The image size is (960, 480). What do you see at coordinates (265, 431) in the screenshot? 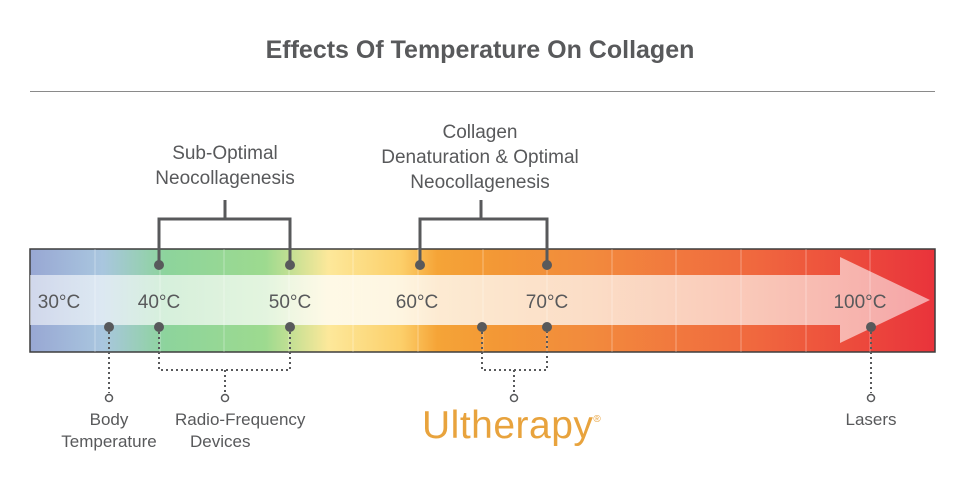
I see `radio-frequency-label: Radio-Frequency Devices` at bounding box center [265, 431].